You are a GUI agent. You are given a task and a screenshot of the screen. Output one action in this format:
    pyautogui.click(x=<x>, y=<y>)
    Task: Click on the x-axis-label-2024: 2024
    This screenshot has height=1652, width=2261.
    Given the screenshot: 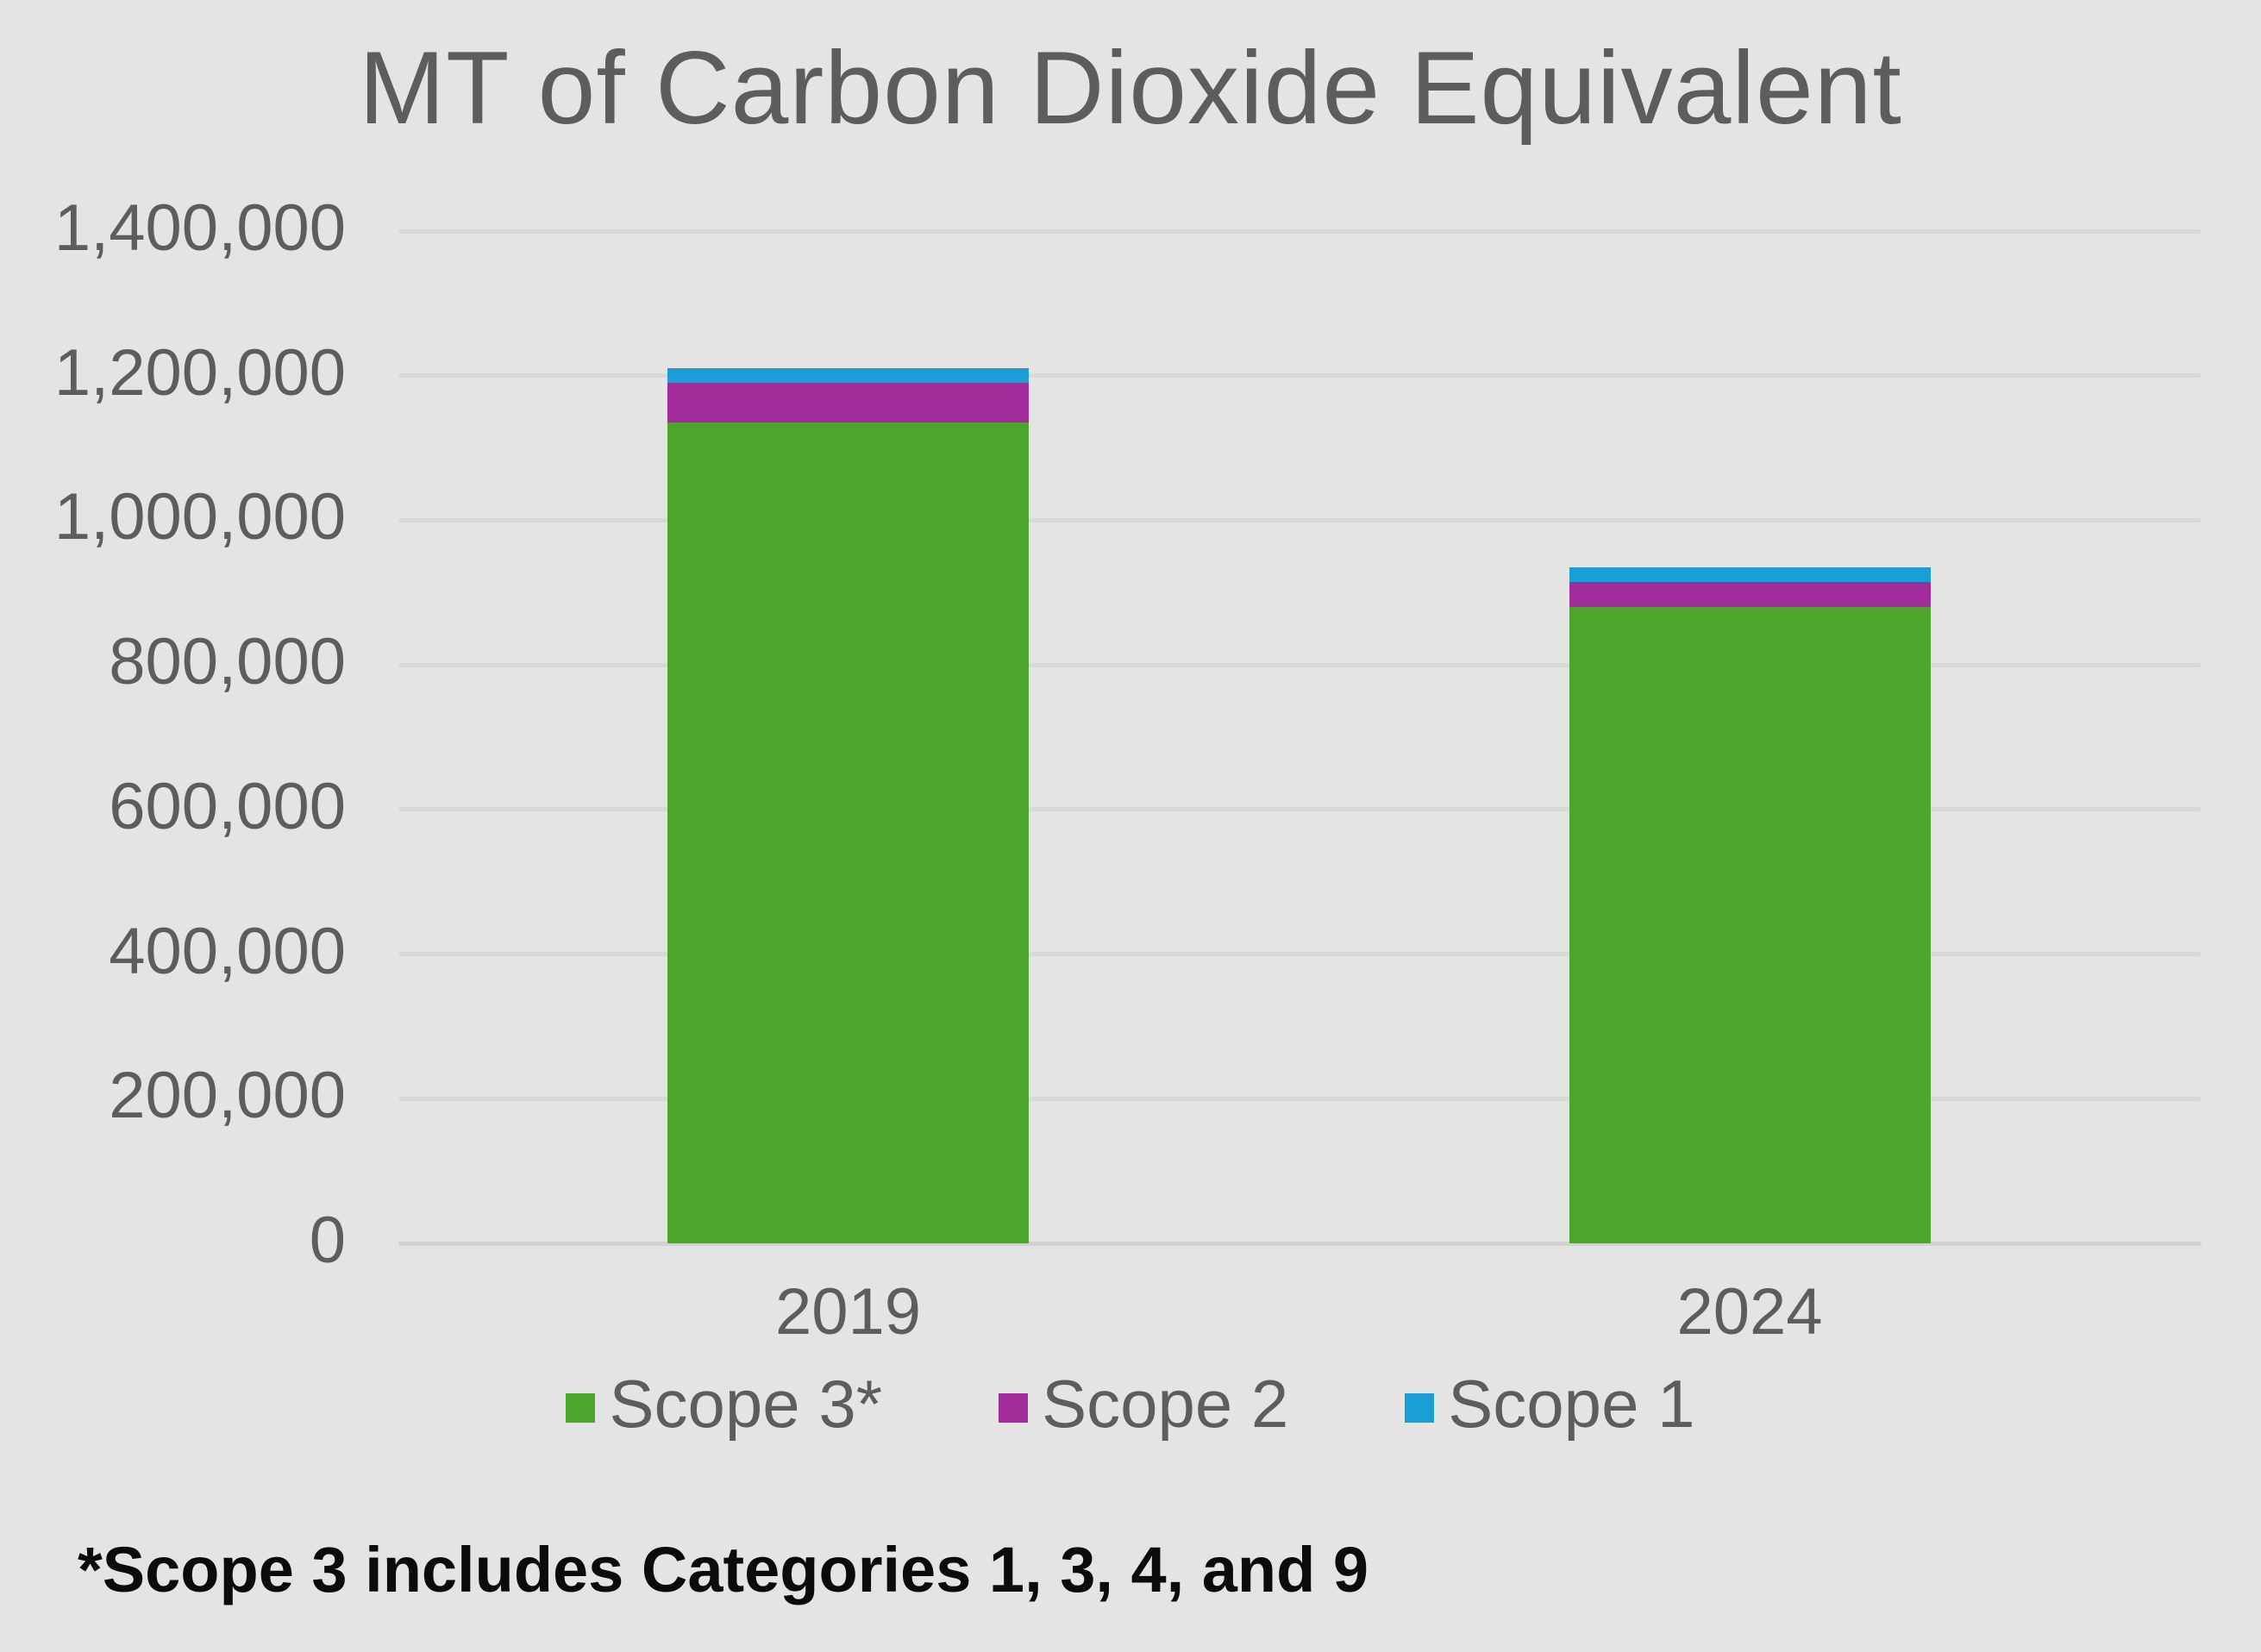 What is the action you would take?
    pyautogui.click(x=1750, y=1312)
    